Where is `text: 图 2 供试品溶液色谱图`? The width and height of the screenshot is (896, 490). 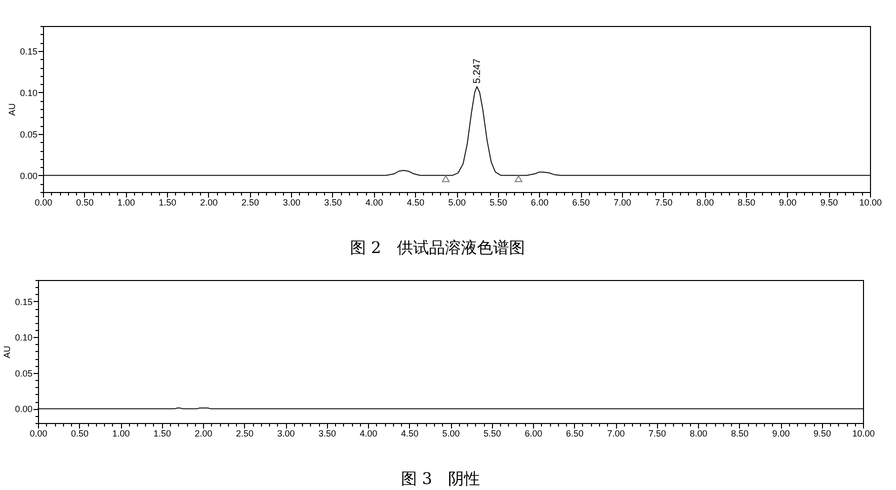
text: 图 2 供试品溶液色谱图 is located at coordinates (438, 247).